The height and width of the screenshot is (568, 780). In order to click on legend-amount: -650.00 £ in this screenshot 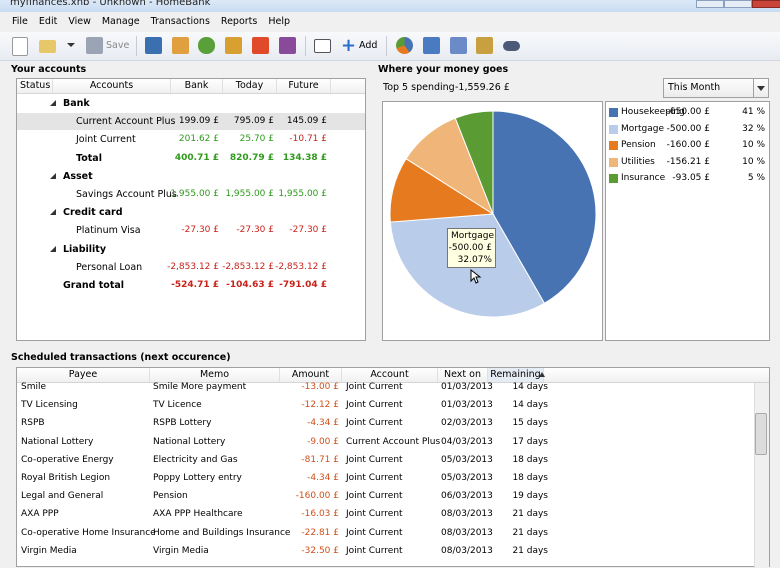, I will do `click(688, 112)`.